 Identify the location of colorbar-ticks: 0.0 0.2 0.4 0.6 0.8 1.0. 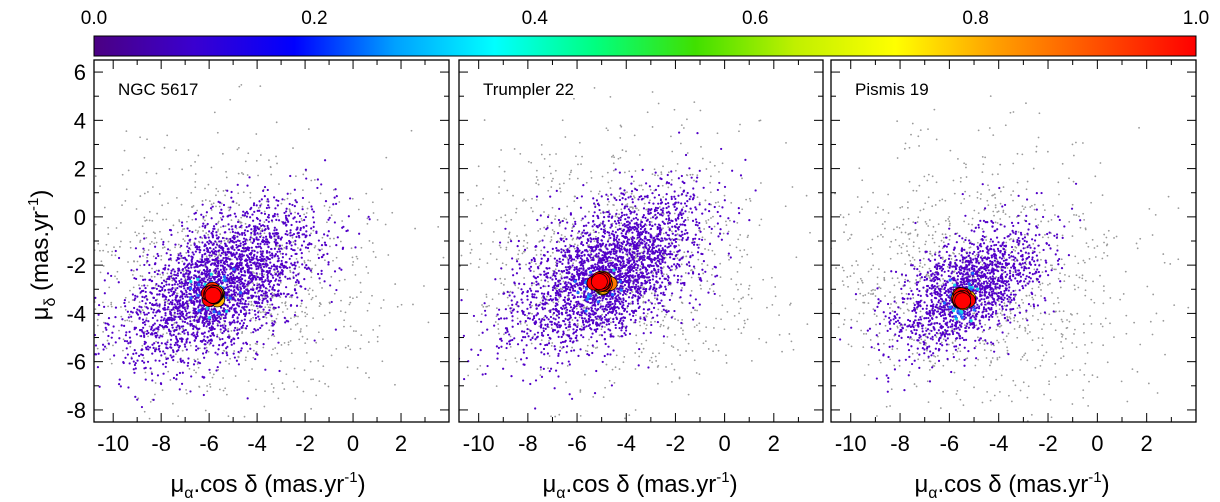
(645, 18).